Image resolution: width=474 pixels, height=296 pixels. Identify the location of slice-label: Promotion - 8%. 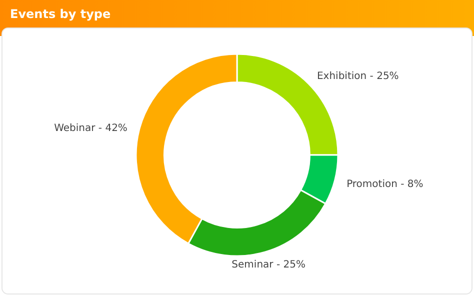
(385, 184).